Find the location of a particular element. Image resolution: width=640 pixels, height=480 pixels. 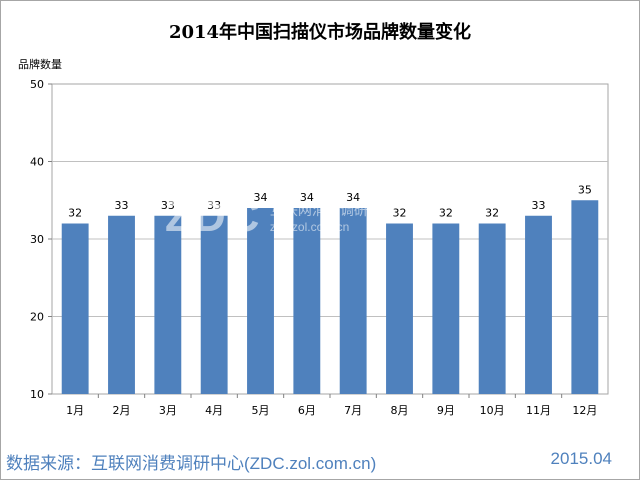

y-tick-label: 30 is located at coordinates (37, 239).